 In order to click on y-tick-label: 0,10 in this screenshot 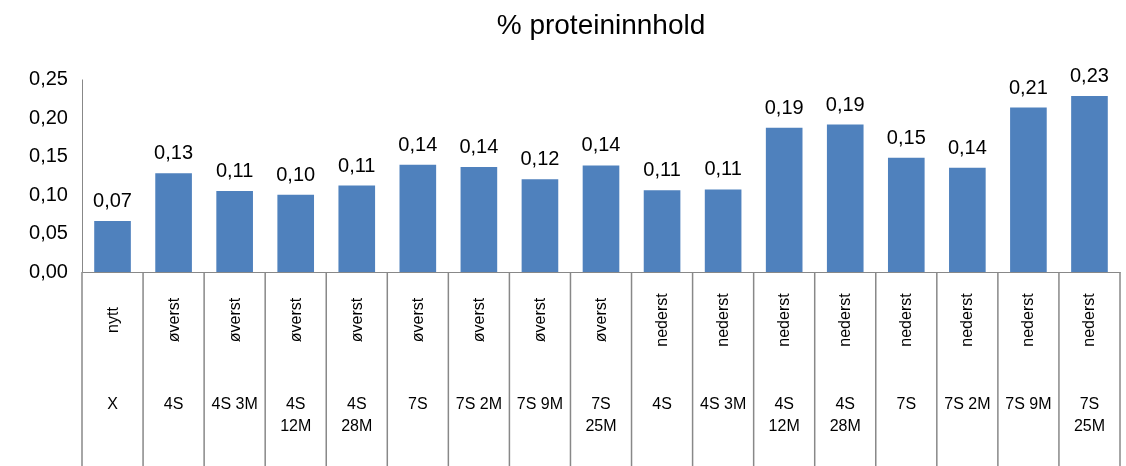, I will do `click(48, 193)`.